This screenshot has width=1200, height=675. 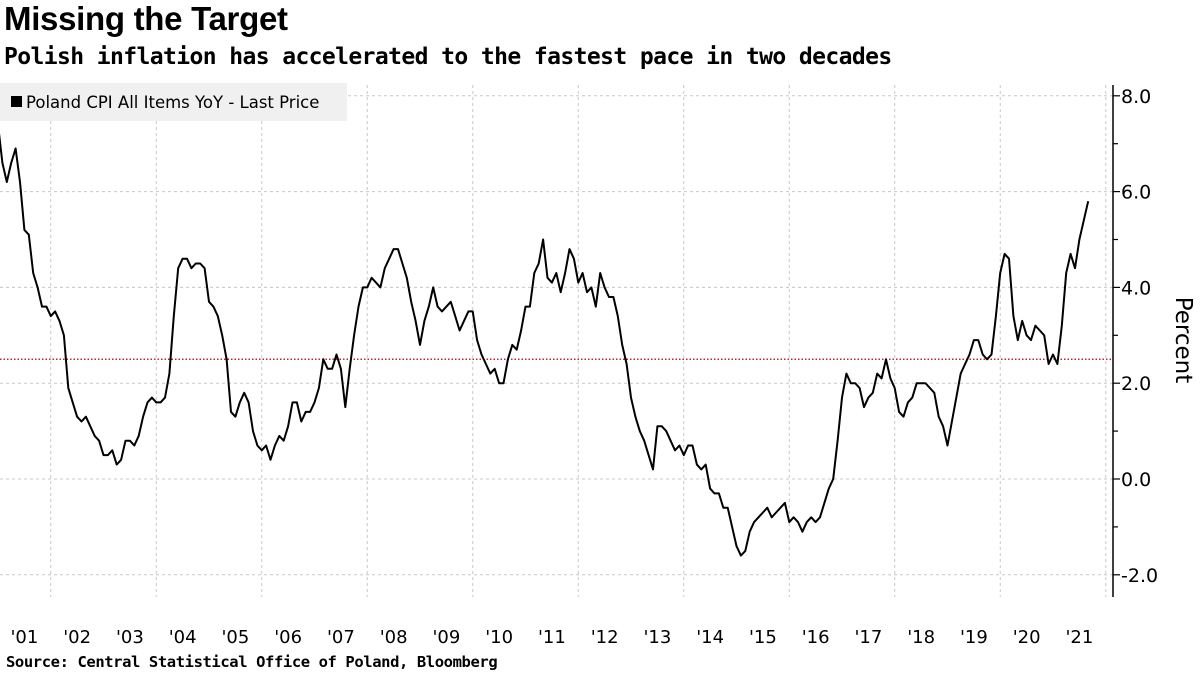 What do you see at coordinates (1183, 340) in the screenshot?
I see `y-axis-label: Percent` at bounding box center [1183, 340].